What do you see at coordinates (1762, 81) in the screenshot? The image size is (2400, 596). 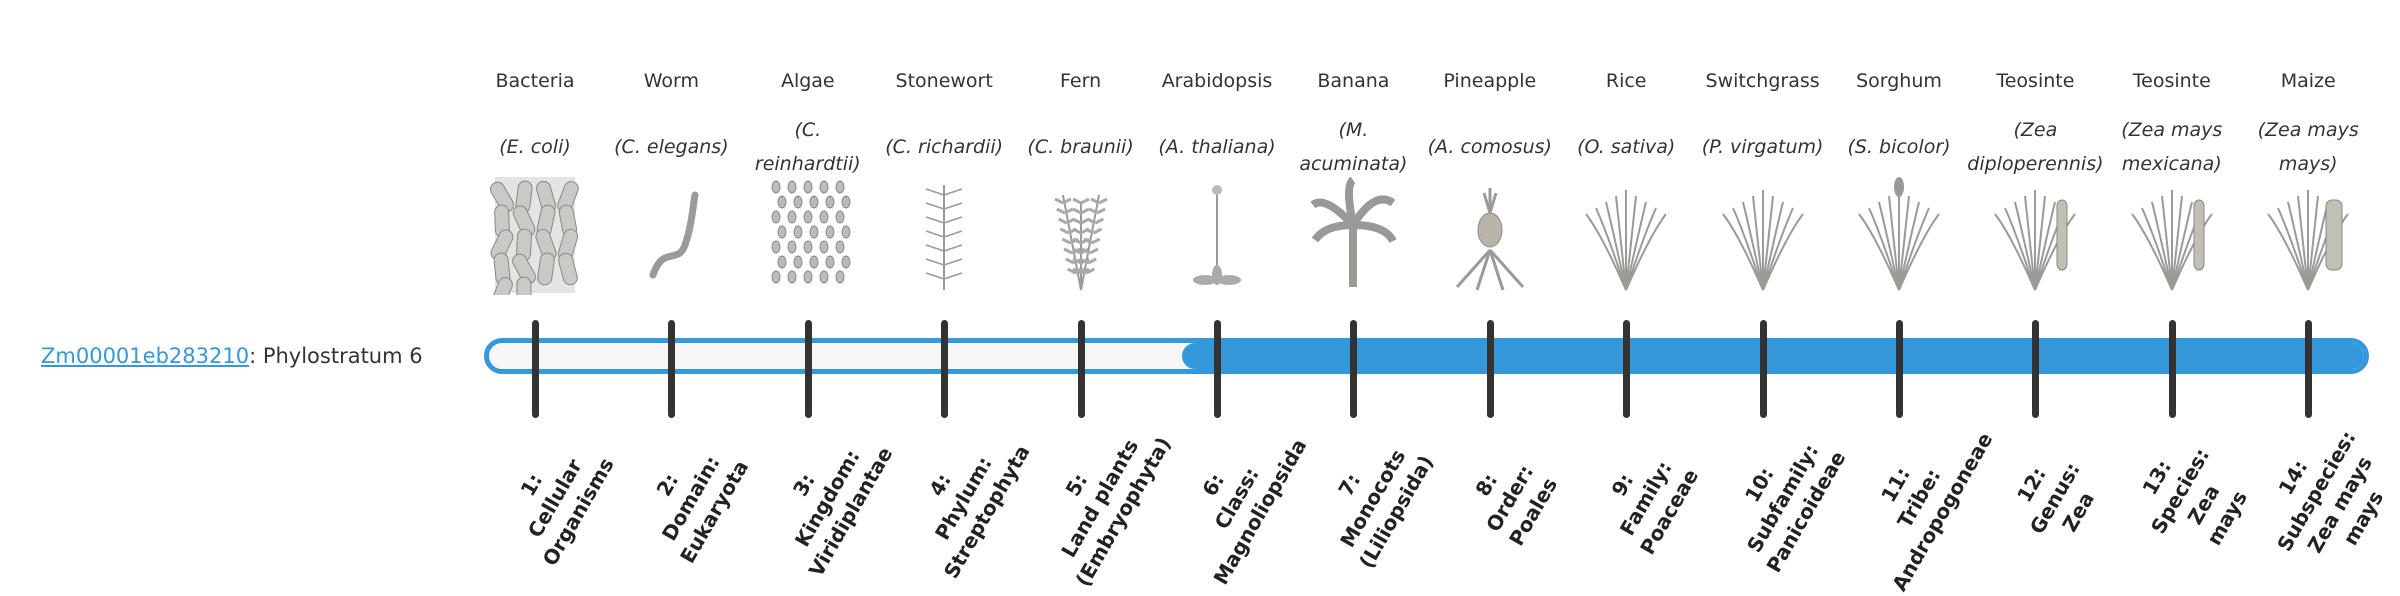 I see `organism-name: Switchgrass` at bounding box center [1762, 81].